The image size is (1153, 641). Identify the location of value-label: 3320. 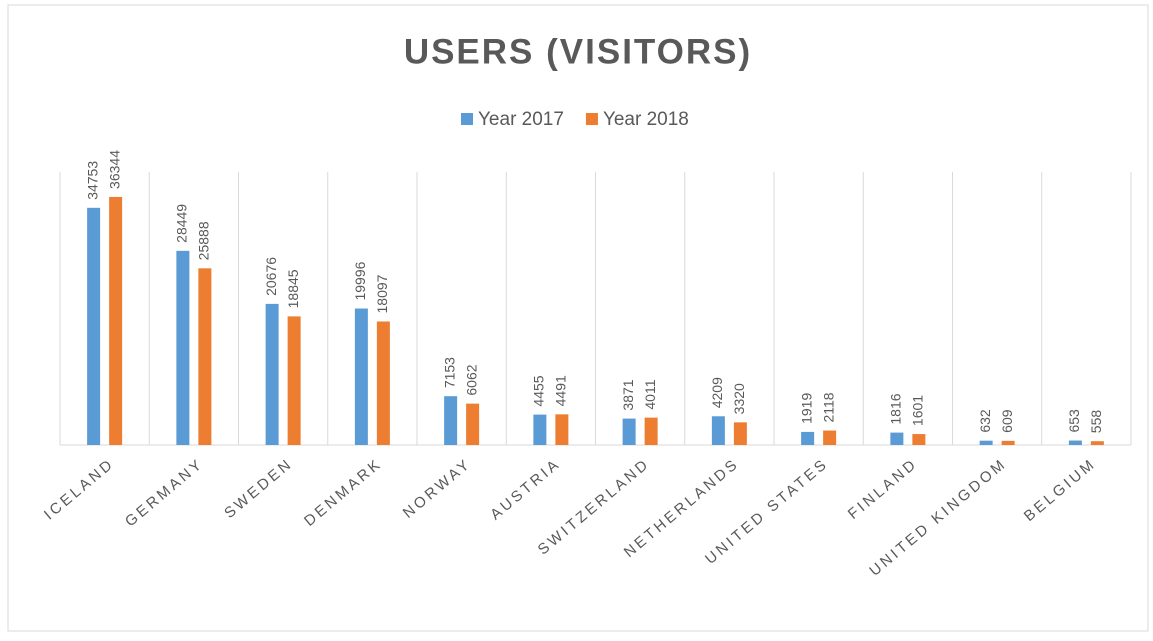
(739, 398).